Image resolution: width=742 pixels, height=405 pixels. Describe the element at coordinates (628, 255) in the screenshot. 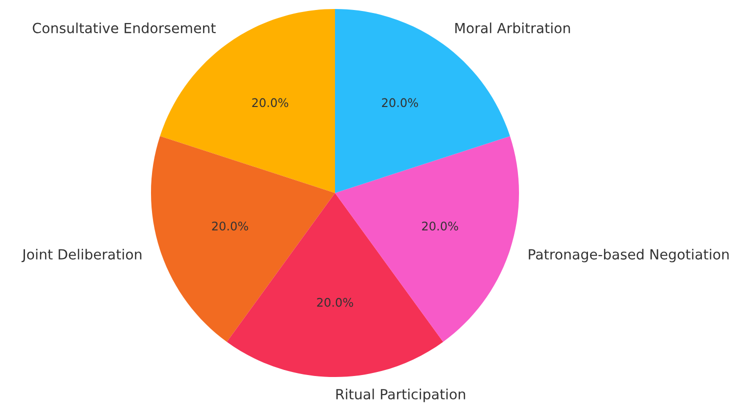

I see `slice-label: Patronage-based Negotiation` at that location.